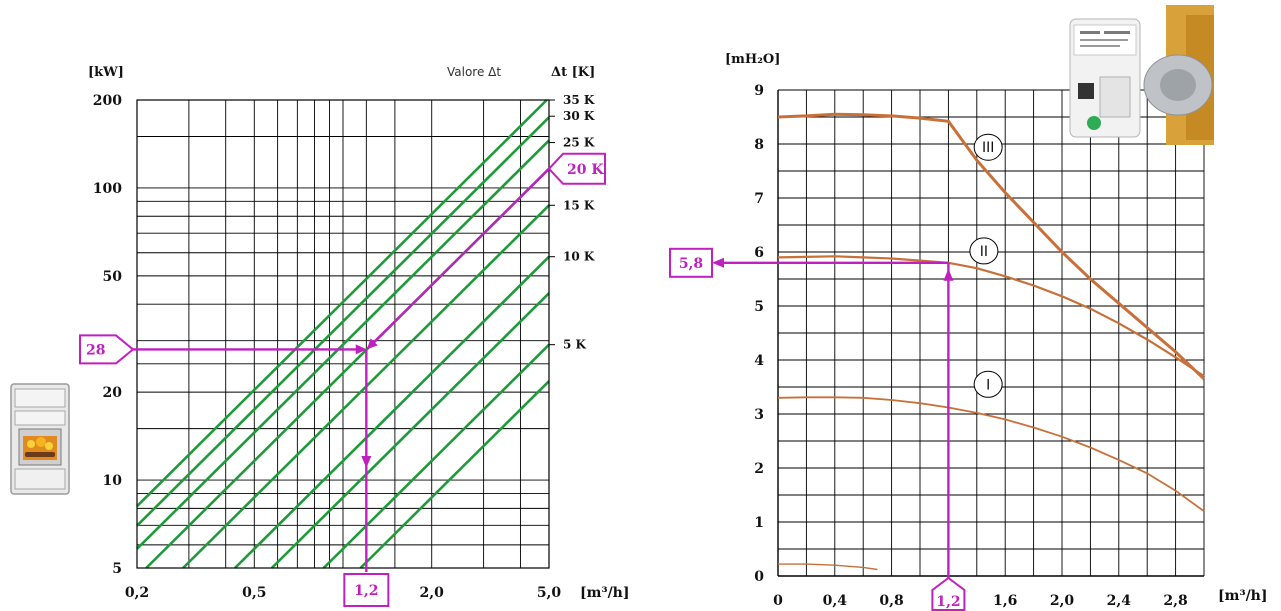  Describe the element at coordinates (579, 100) in the screenshot. I see `delta-t-label: 35 K` at that location.